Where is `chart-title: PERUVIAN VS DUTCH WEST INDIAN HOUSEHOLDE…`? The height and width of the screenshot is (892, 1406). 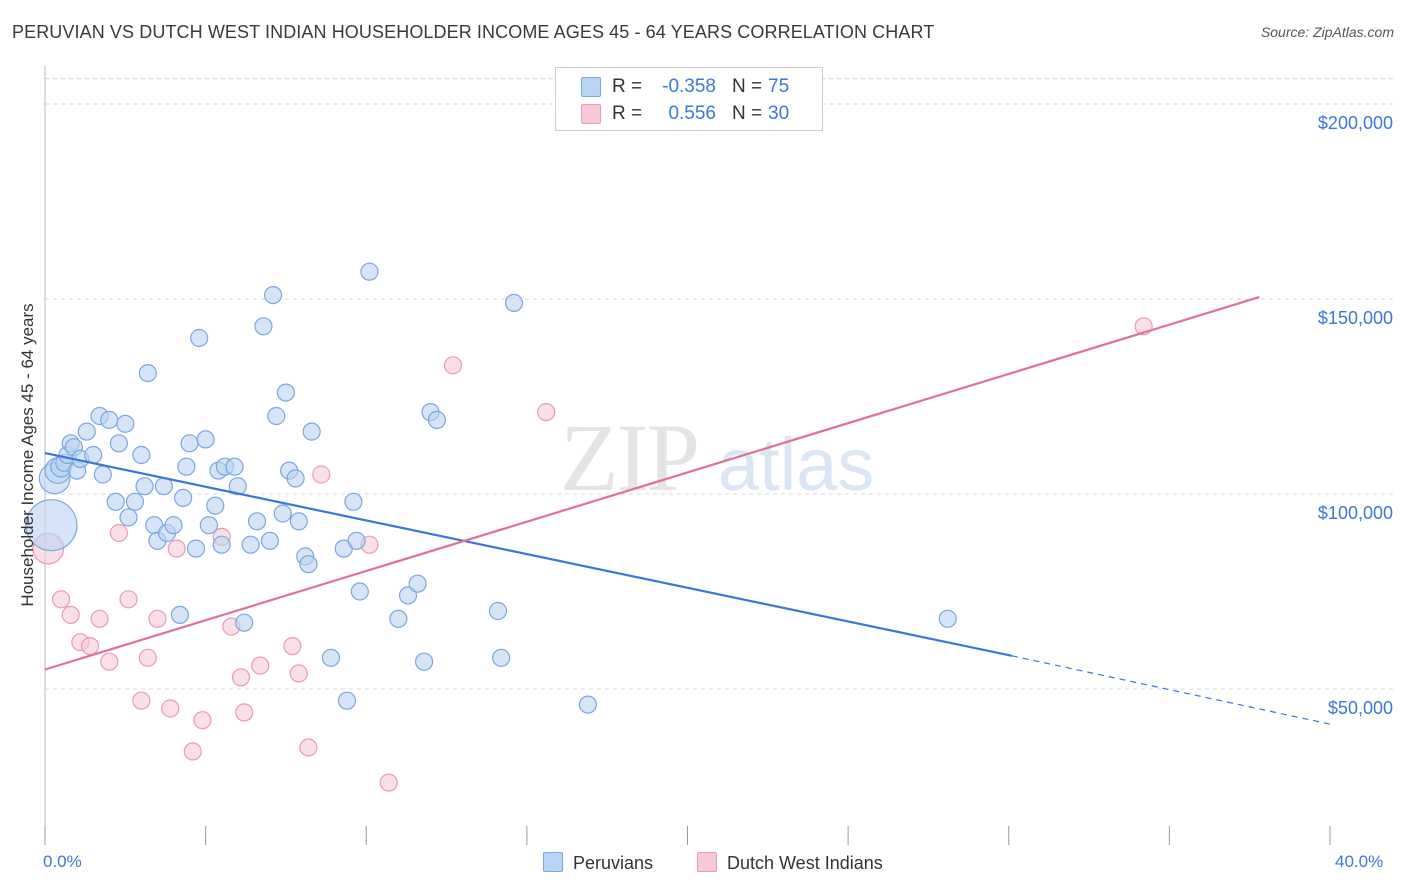
chart-title: PERUVIAN VS DUTCH WEST INDIAN HOUSEHOLDE… is located at coordinates (473, 32).